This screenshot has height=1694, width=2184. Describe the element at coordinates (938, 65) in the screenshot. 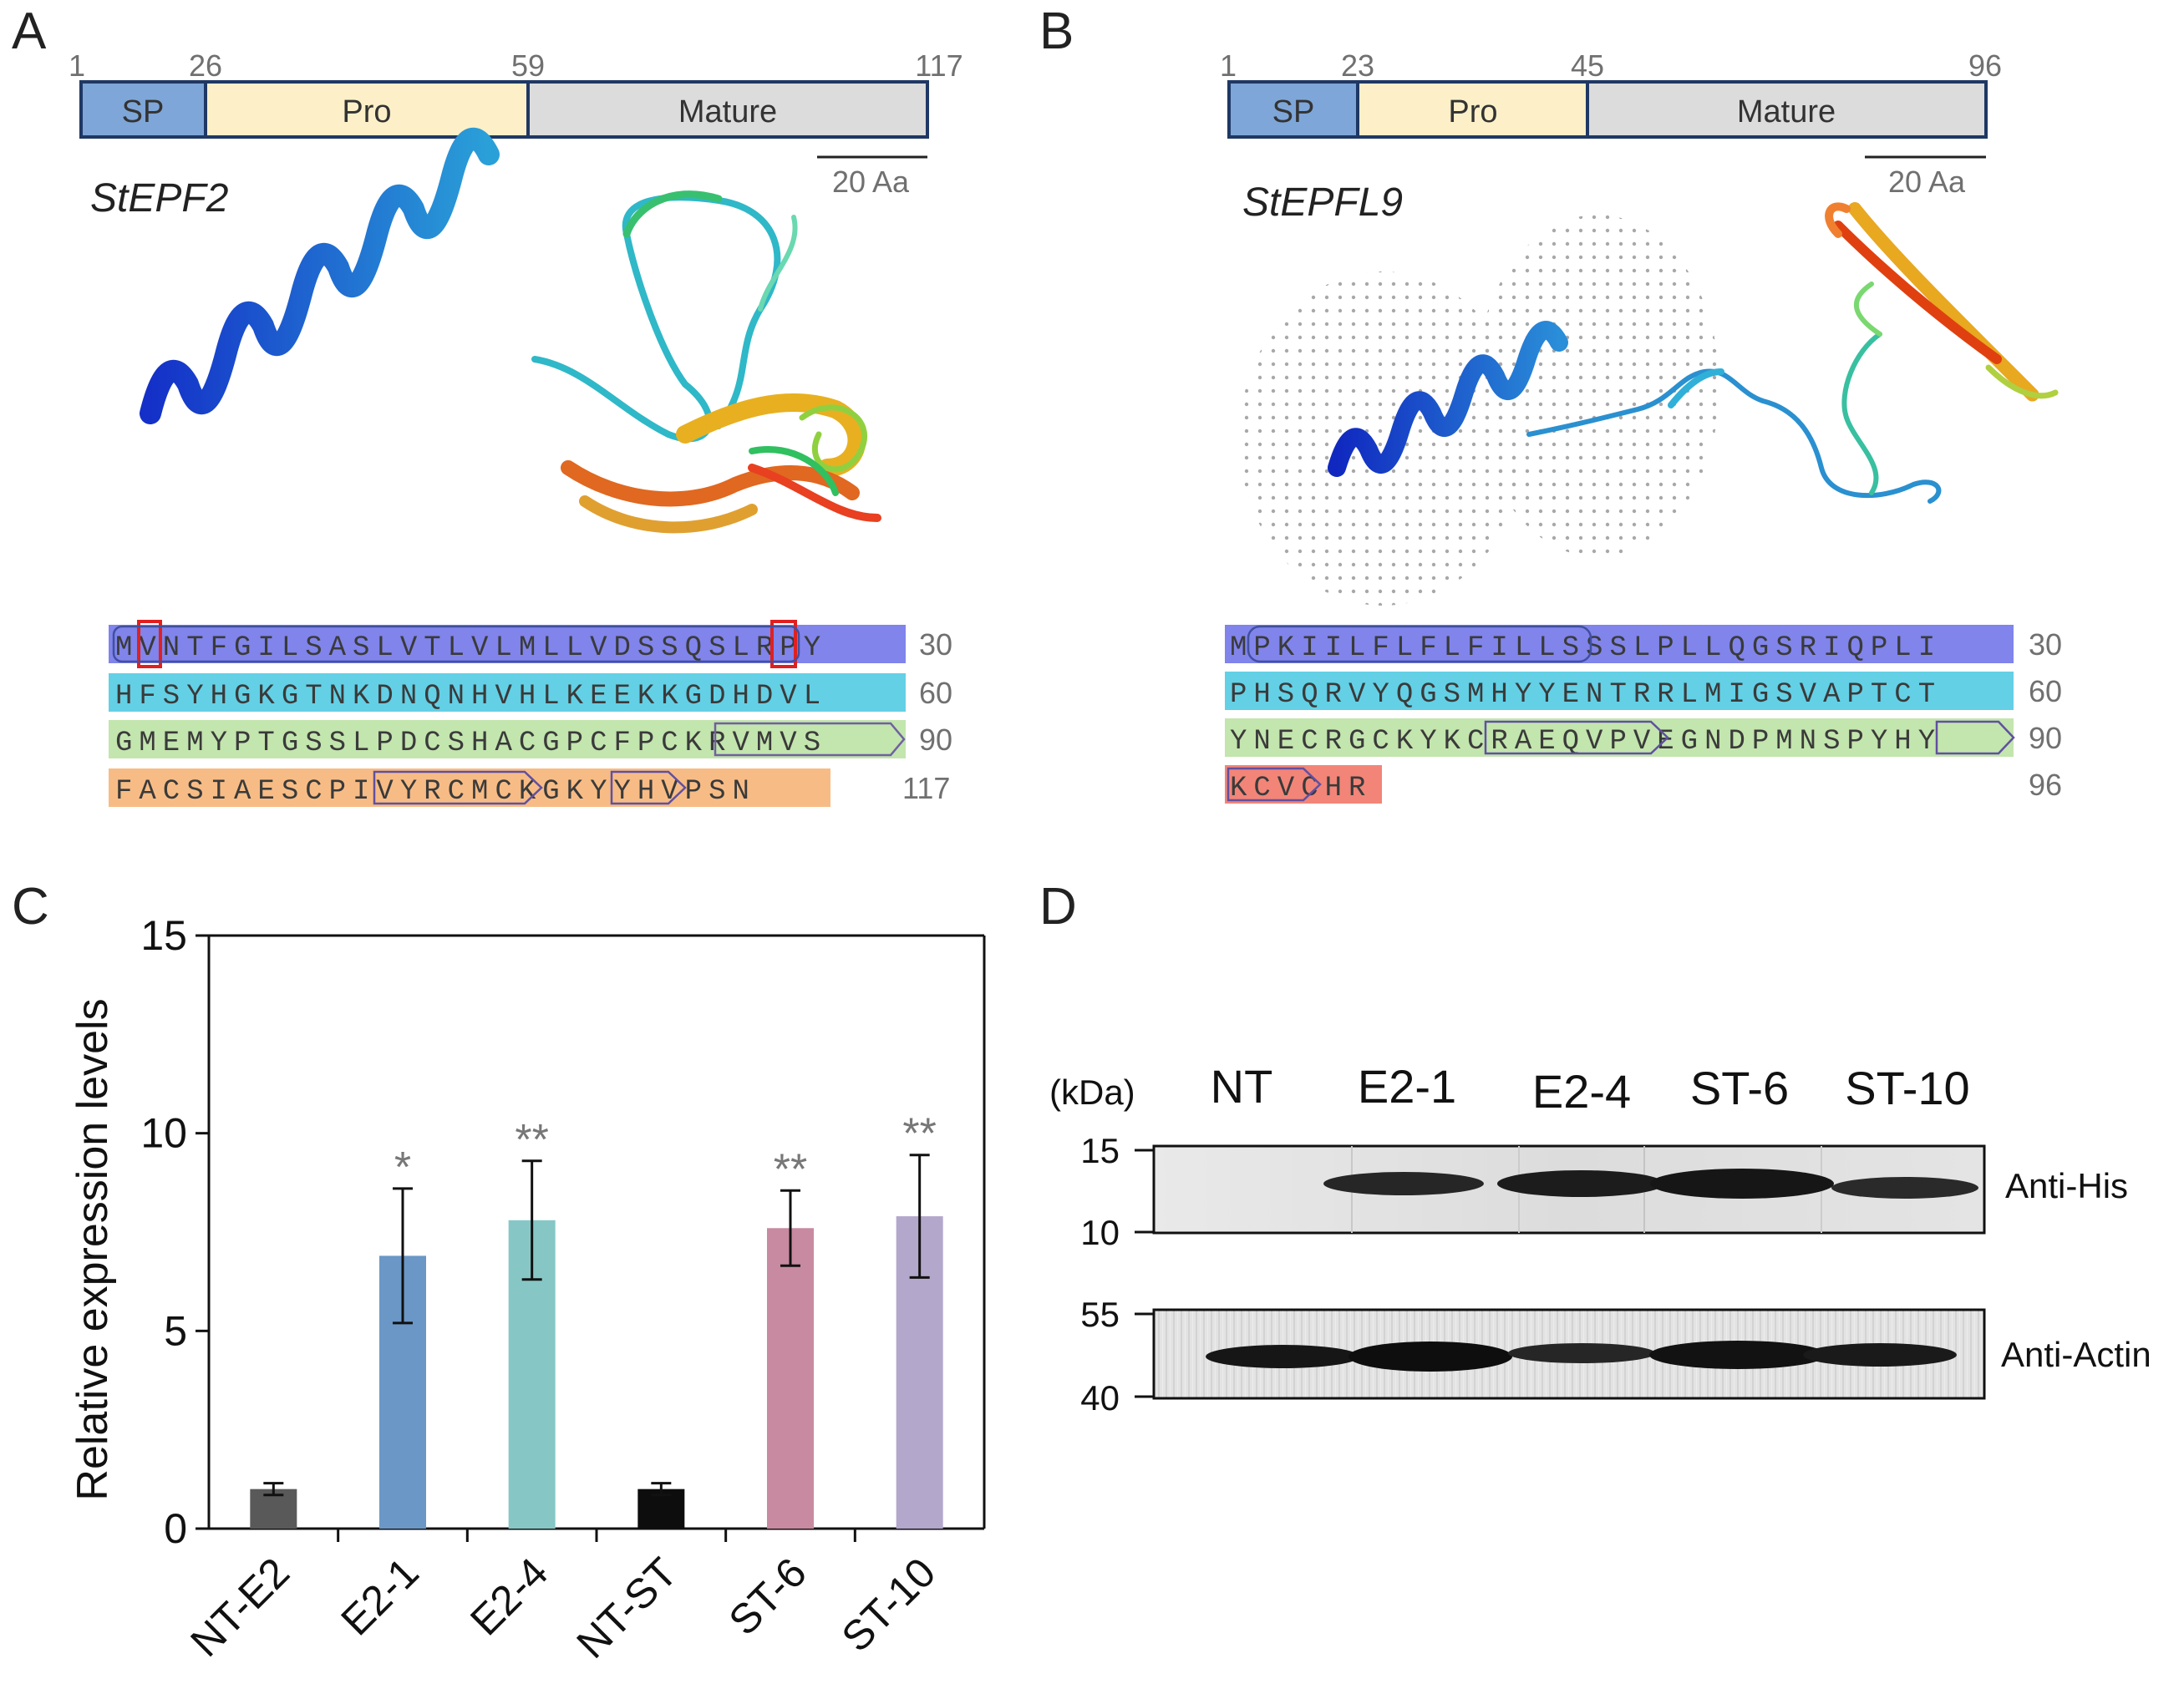

I see `pos-end-a: 117` at that location.